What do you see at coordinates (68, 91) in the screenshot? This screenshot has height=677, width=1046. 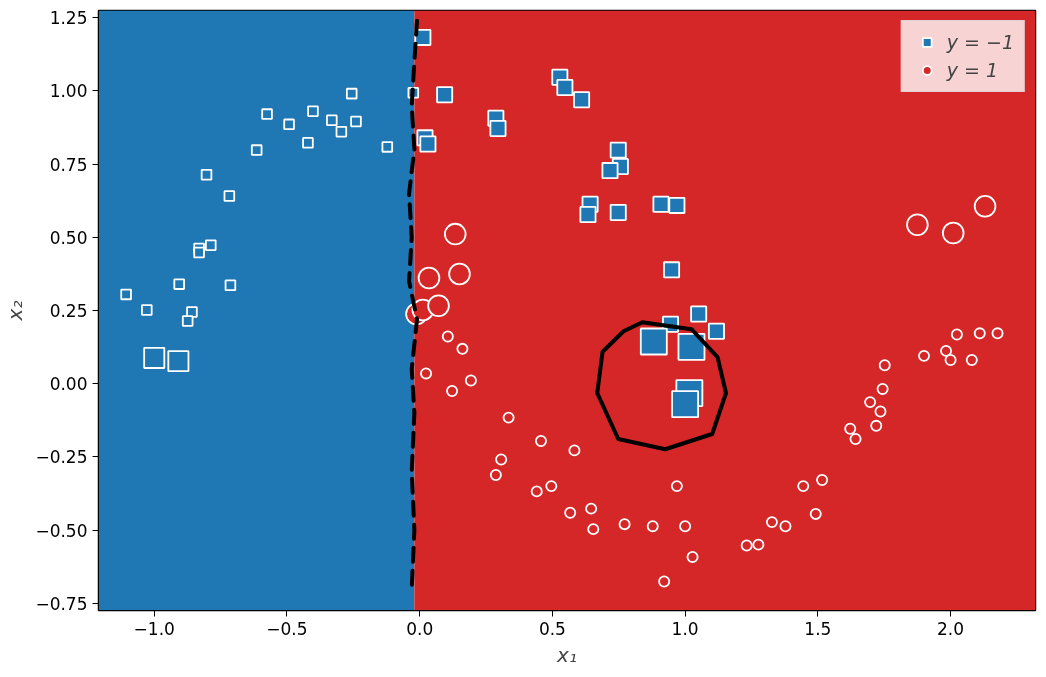 I see `y-tick-label: 1.00` at bounding box center [68, 91].